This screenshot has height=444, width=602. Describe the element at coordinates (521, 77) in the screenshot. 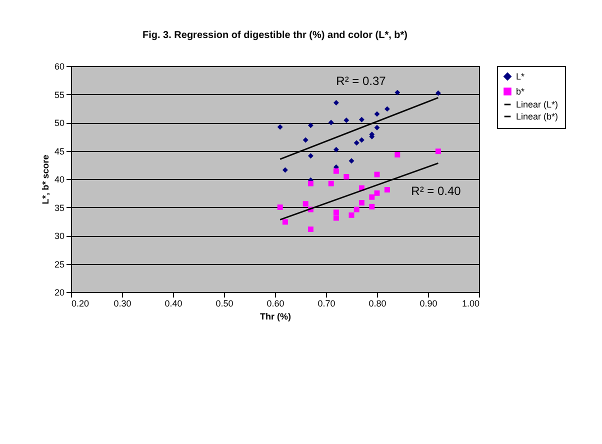

I see `legend-label: L*` at that location.